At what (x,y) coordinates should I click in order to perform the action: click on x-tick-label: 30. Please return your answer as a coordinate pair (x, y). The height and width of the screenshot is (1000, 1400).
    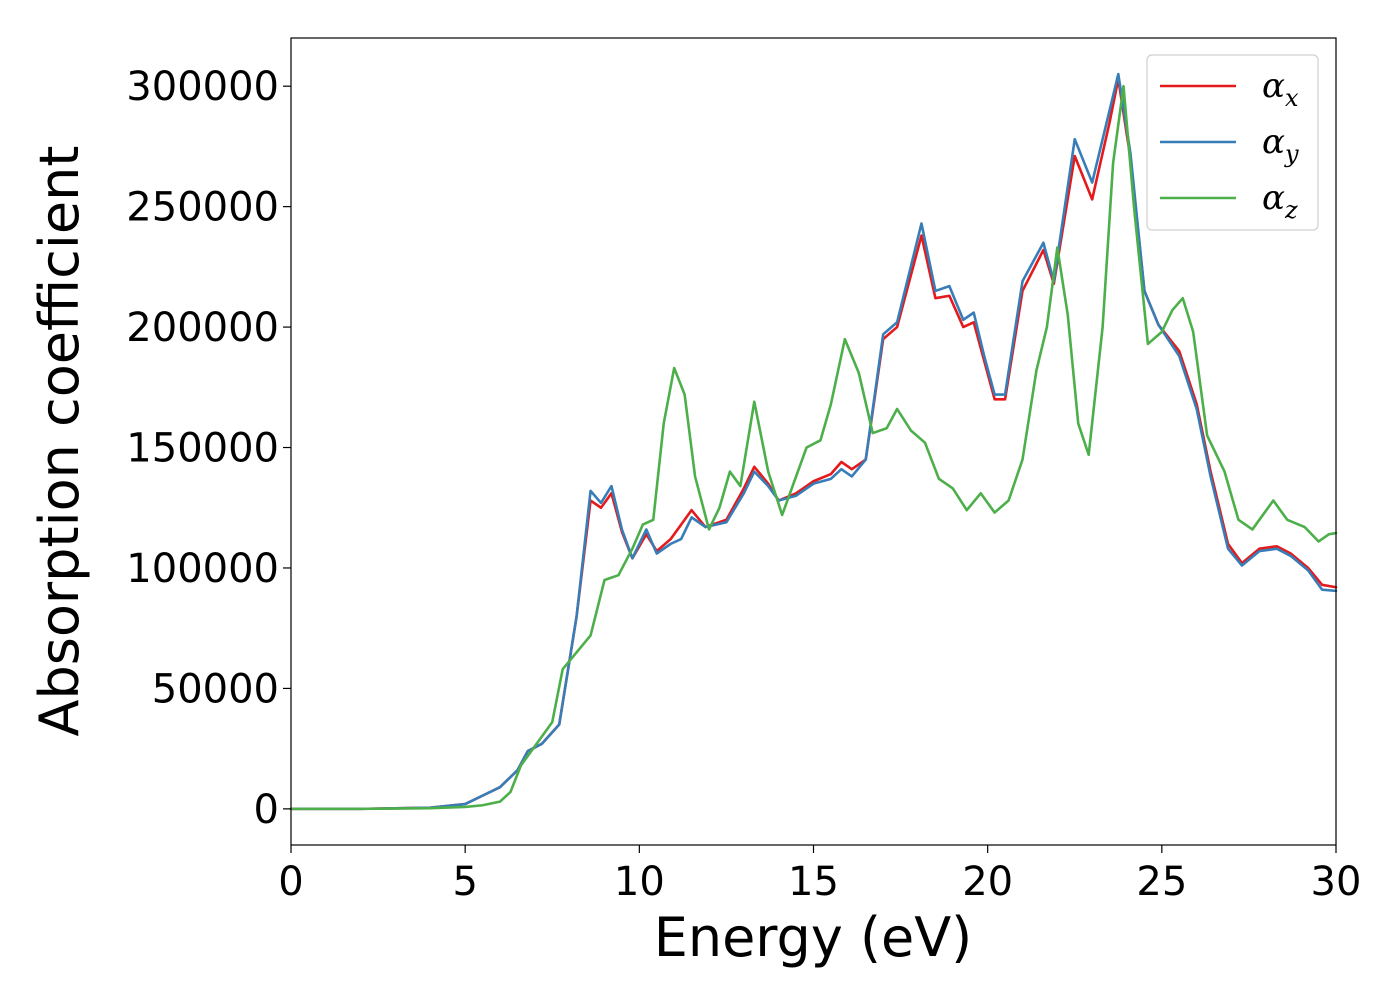
    Looking at the image, I should click on (1336, 882).